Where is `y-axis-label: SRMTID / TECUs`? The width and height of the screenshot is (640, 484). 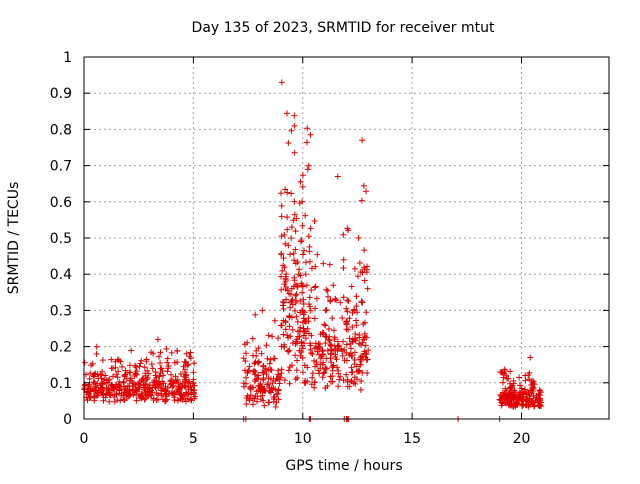 y-axis-label: SRMTID / TECUs is located at coordinates (14, 238).